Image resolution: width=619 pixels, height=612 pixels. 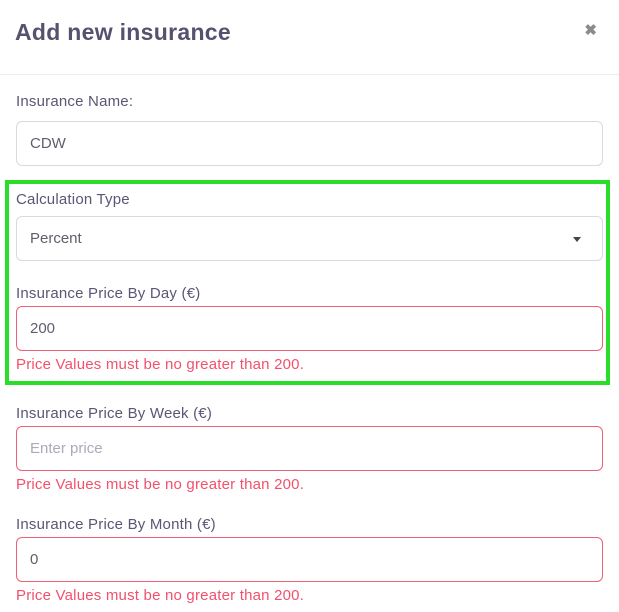 I want to click on close-icon: ✖, so click(x=590, y=30).